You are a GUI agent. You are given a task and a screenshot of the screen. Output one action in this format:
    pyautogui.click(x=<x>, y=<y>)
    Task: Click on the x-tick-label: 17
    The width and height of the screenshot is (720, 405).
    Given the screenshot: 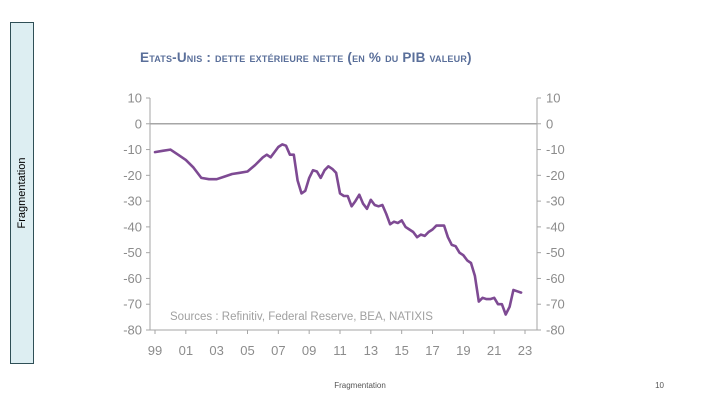 What is the action you would take?
    pyautogui.click(x=432, y=350)
    